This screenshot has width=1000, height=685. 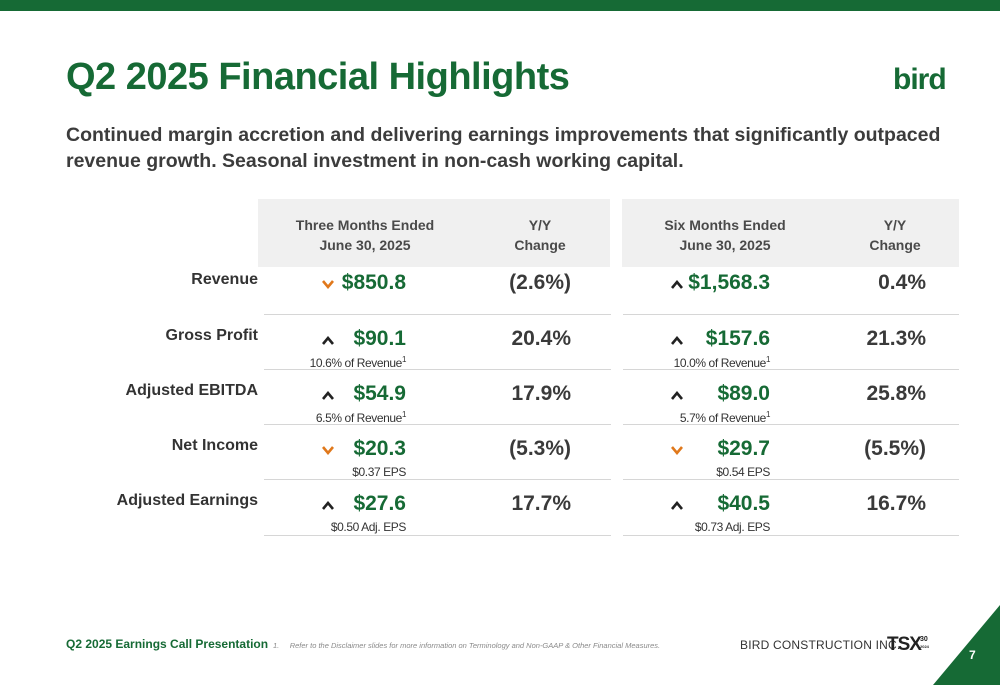 What do you see at coordinates (729, 282) in the screenshot?
I see `six-month-value: $1,568.3` at bounding box center [729, 282].